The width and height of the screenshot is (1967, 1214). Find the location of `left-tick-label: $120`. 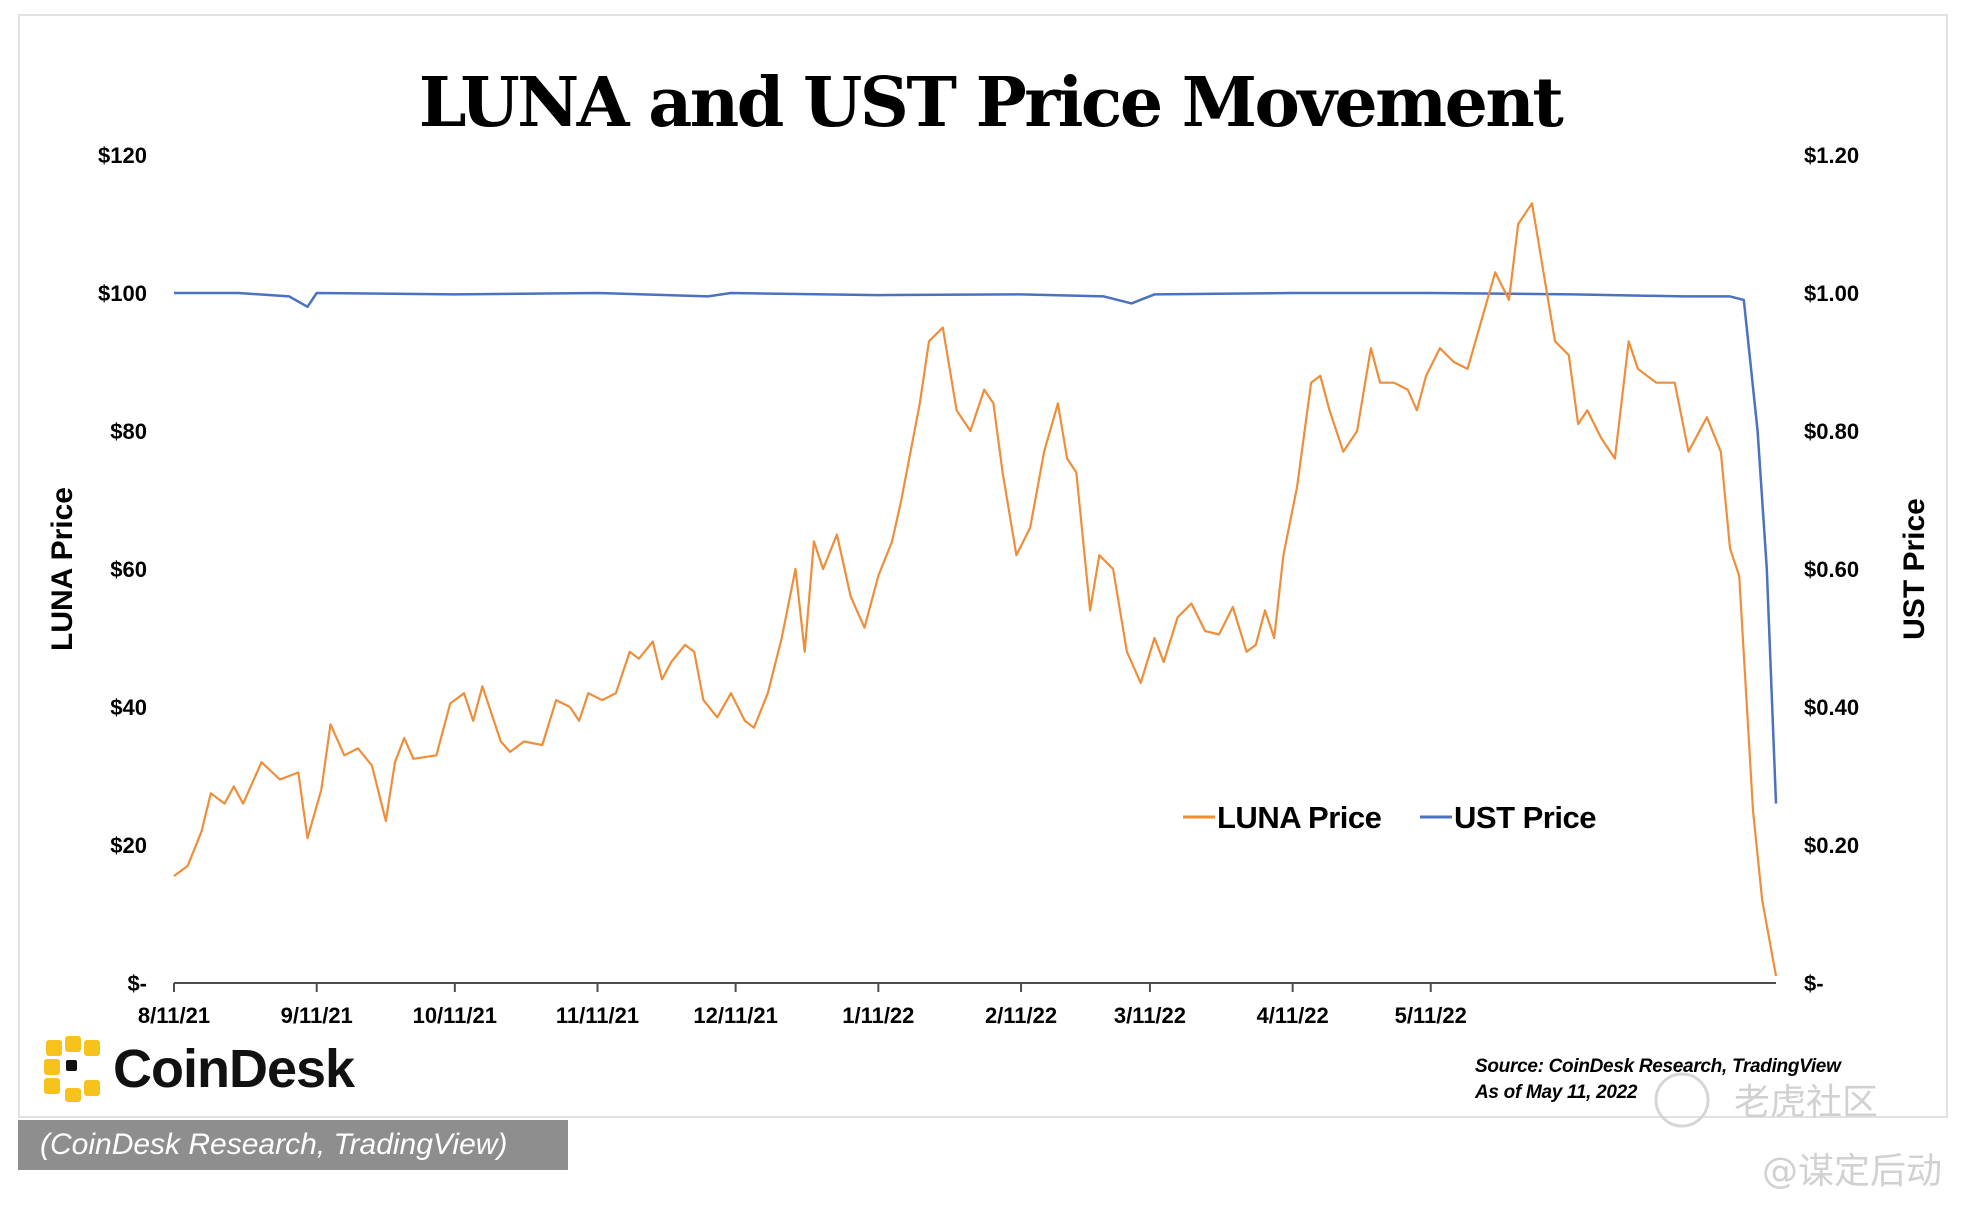

left-tick-label: $120 is located at coordinates (122, 155).